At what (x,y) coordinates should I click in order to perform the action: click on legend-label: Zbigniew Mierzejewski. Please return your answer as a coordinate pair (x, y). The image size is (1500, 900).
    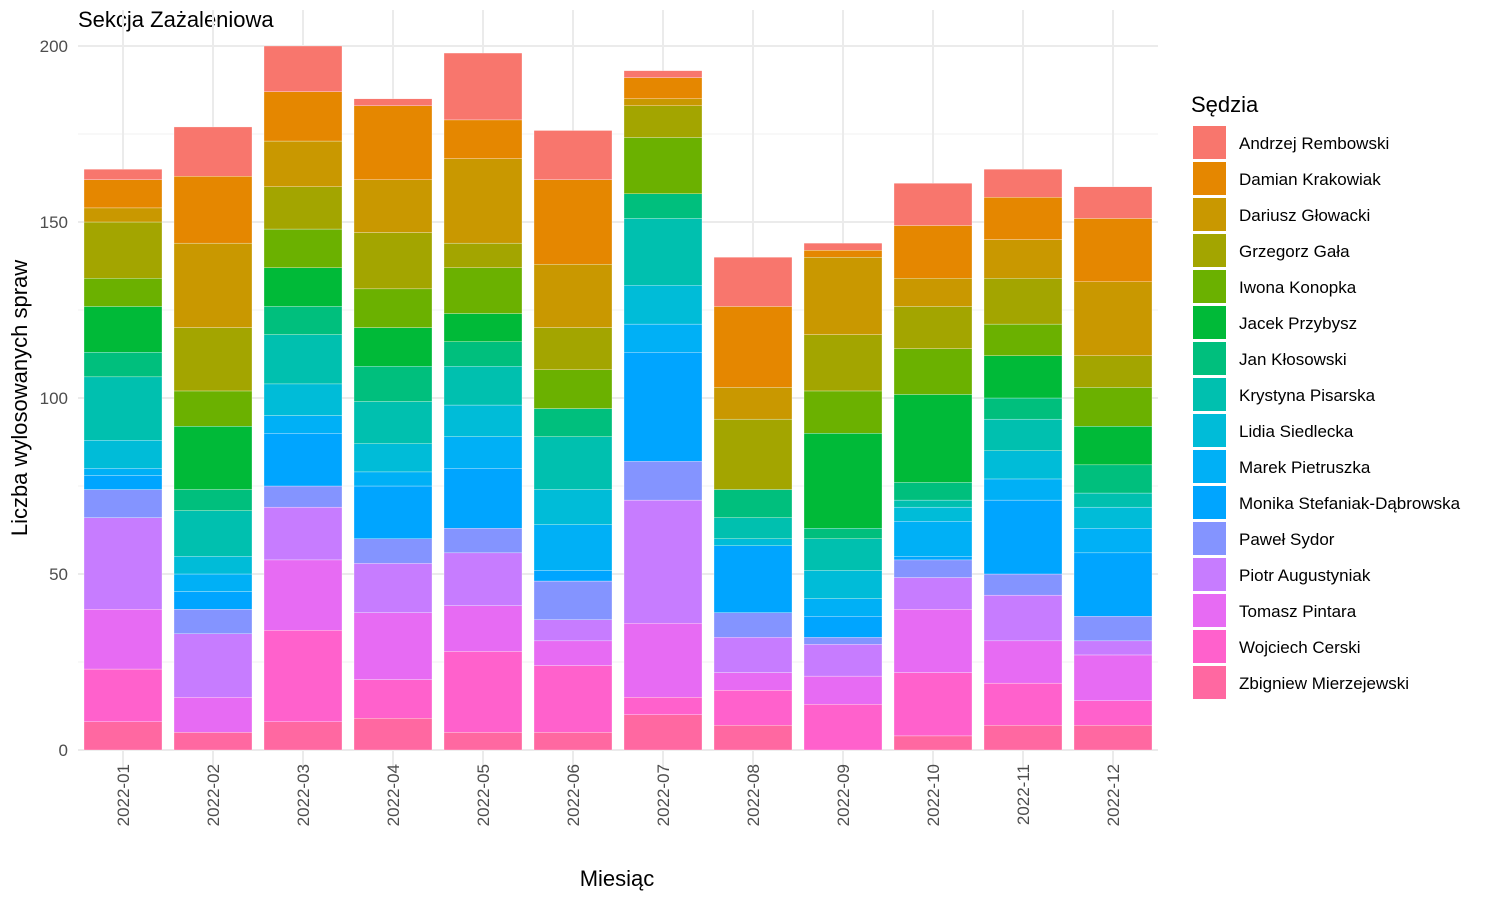
    Looking at the image, I should click on (1324, 683).